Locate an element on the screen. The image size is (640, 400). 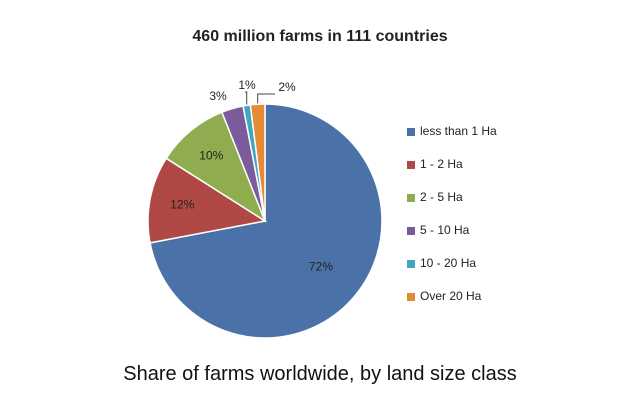
data-label-2-5-ha: 10% is located at coordinates (211, 155).